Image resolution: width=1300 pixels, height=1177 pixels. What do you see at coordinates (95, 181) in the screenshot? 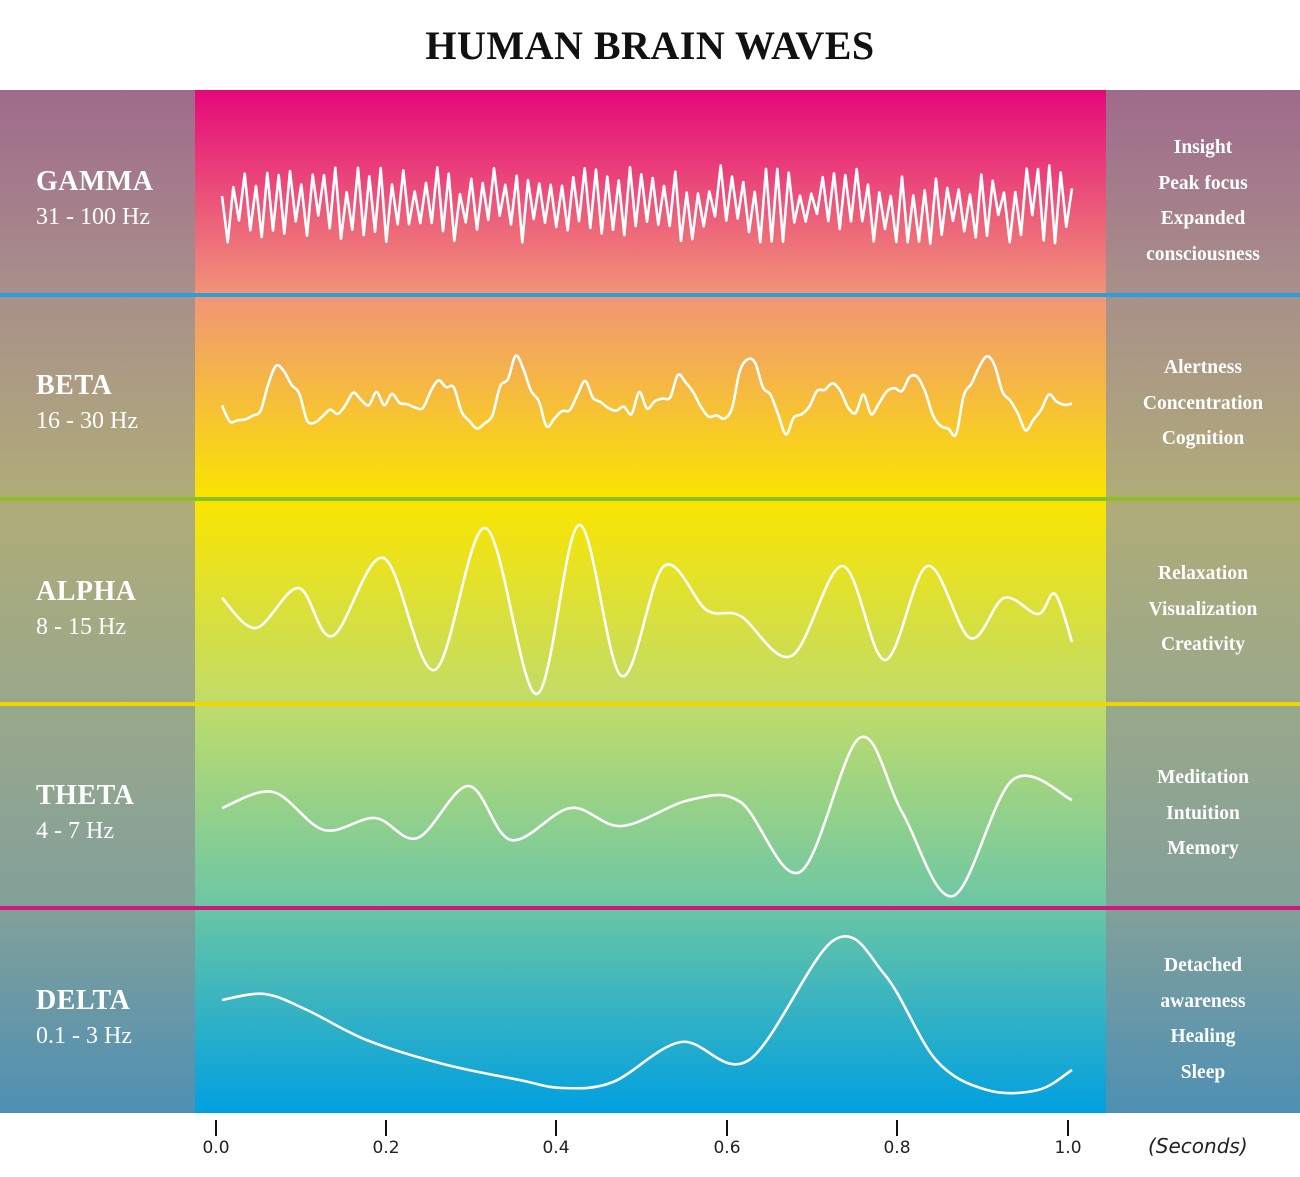
I see `band-name: GAMMA` at bounding box center [95, 181].